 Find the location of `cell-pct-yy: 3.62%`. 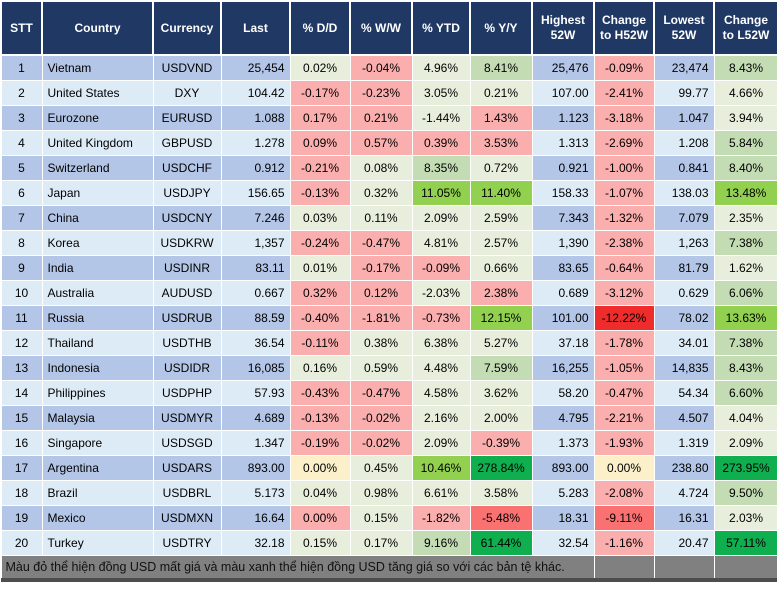

cell-pct-yy: 3.62% is located at coordinates (501, 393).